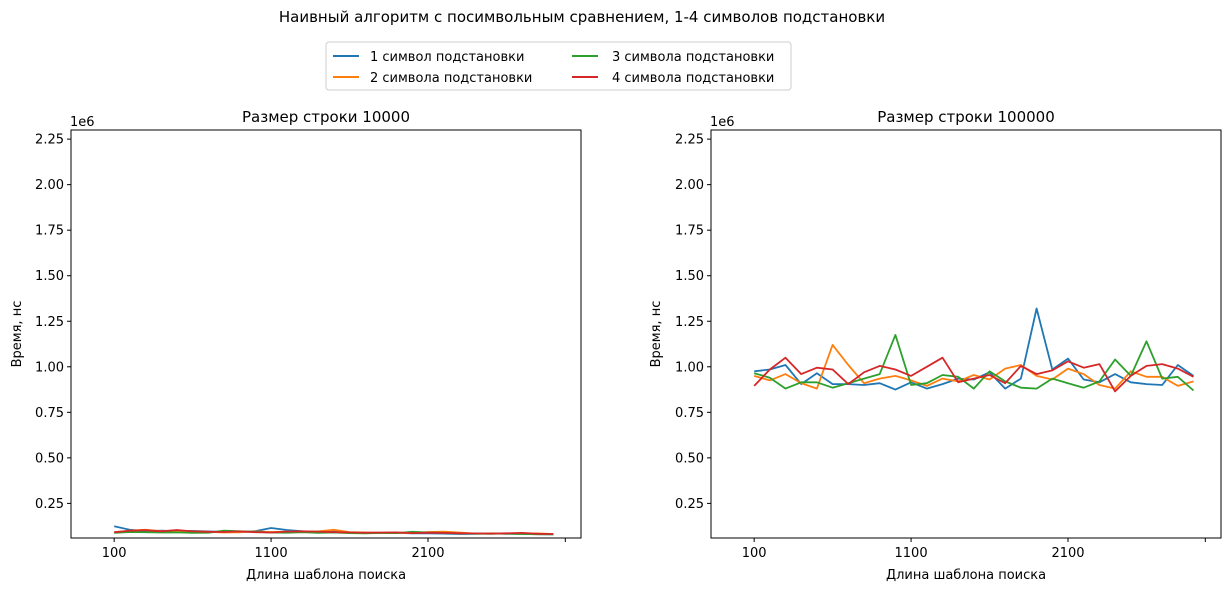 This screenshot has width=1232, height=591. Describe the element at coordinates (49, 413) in the screenshot. I see `axes-left-ytick-label: 0.75` at that location.